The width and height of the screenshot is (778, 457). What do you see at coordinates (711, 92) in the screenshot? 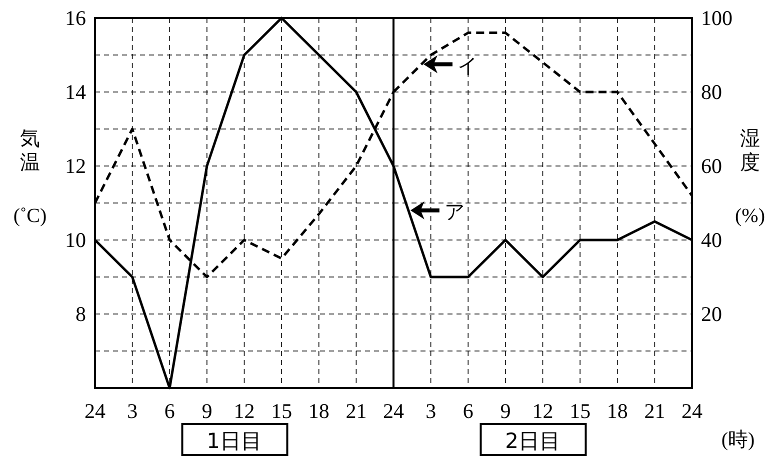
I see `y2-tick-label: 80` at bounding box center [711, 92].